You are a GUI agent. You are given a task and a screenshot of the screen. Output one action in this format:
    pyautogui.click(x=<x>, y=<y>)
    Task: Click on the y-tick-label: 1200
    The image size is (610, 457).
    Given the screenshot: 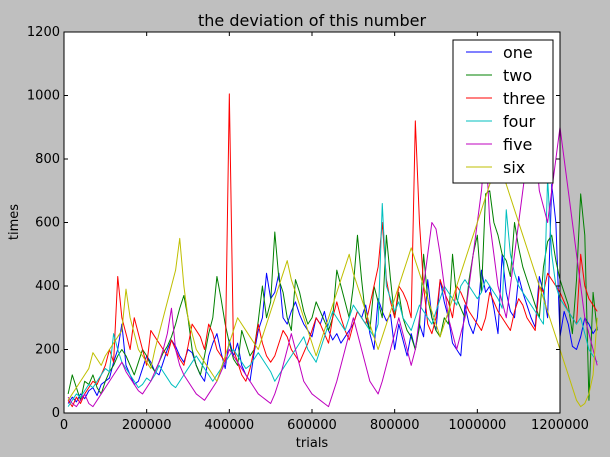 What is the action you would take?
    pyautogui.click(x=43, y=32)
    